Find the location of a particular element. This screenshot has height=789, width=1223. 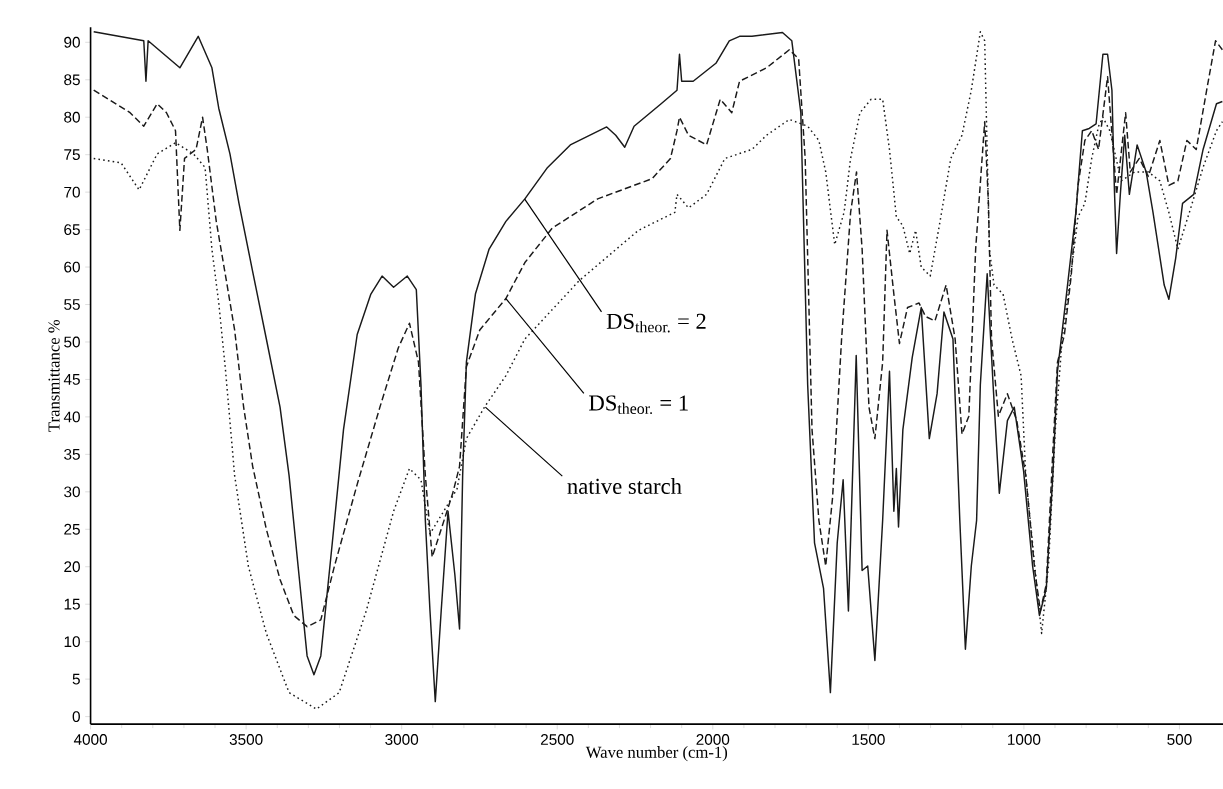

y-tick-label: 15 is located at coordinates (72, 604).